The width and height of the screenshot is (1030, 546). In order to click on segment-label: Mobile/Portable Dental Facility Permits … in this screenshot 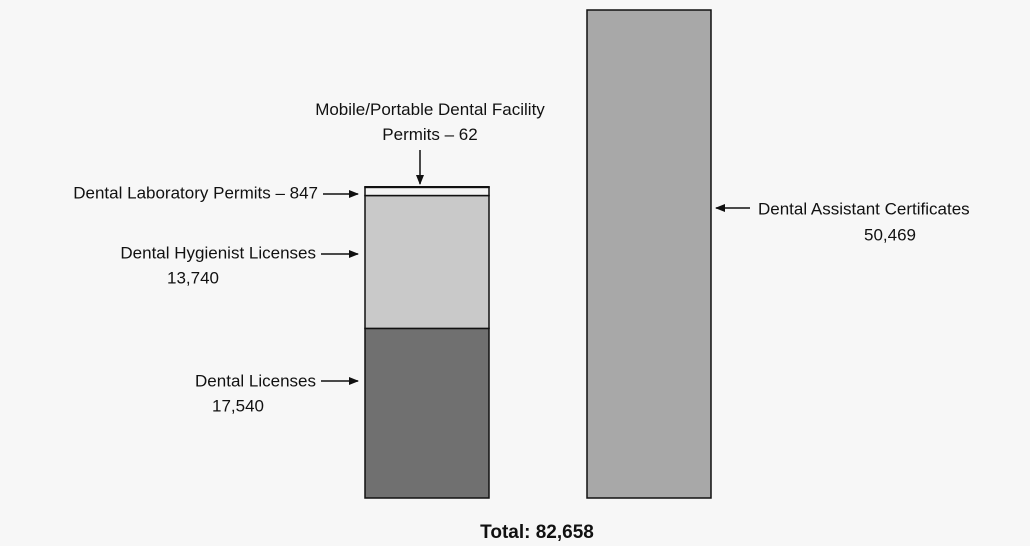, I will do `click(430, 122)`.